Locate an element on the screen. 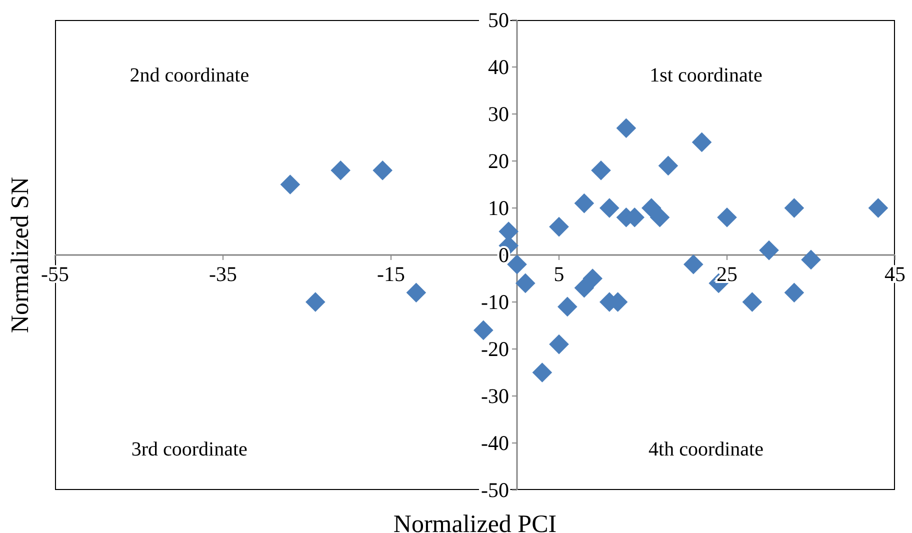 This screenshot has height=533, width=912. y-tick-label: 10 is located at coordinates (498, 208).